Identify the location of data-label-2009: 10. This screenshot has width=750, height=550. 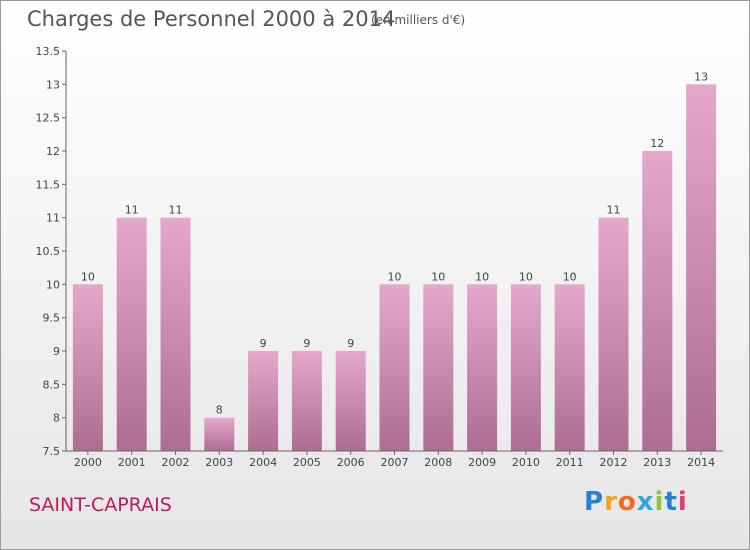
(482, 276).